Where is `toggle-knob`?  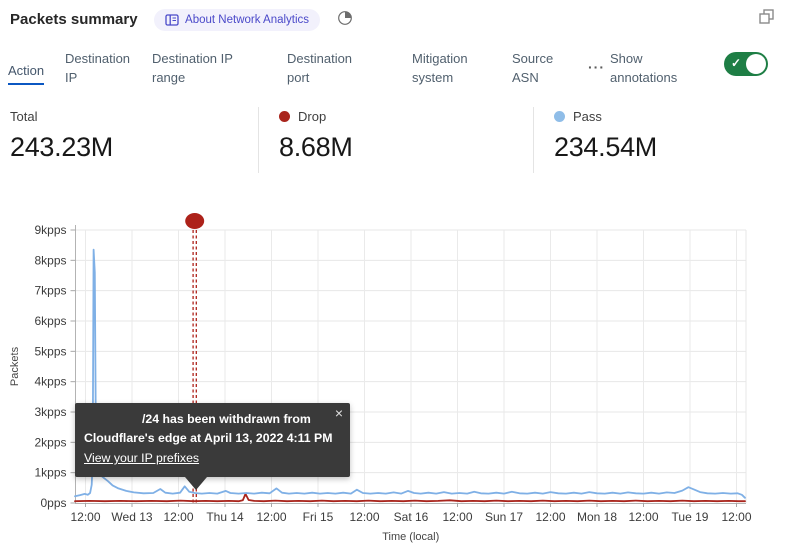 toggle-knob is located at coordinates (756, 64).